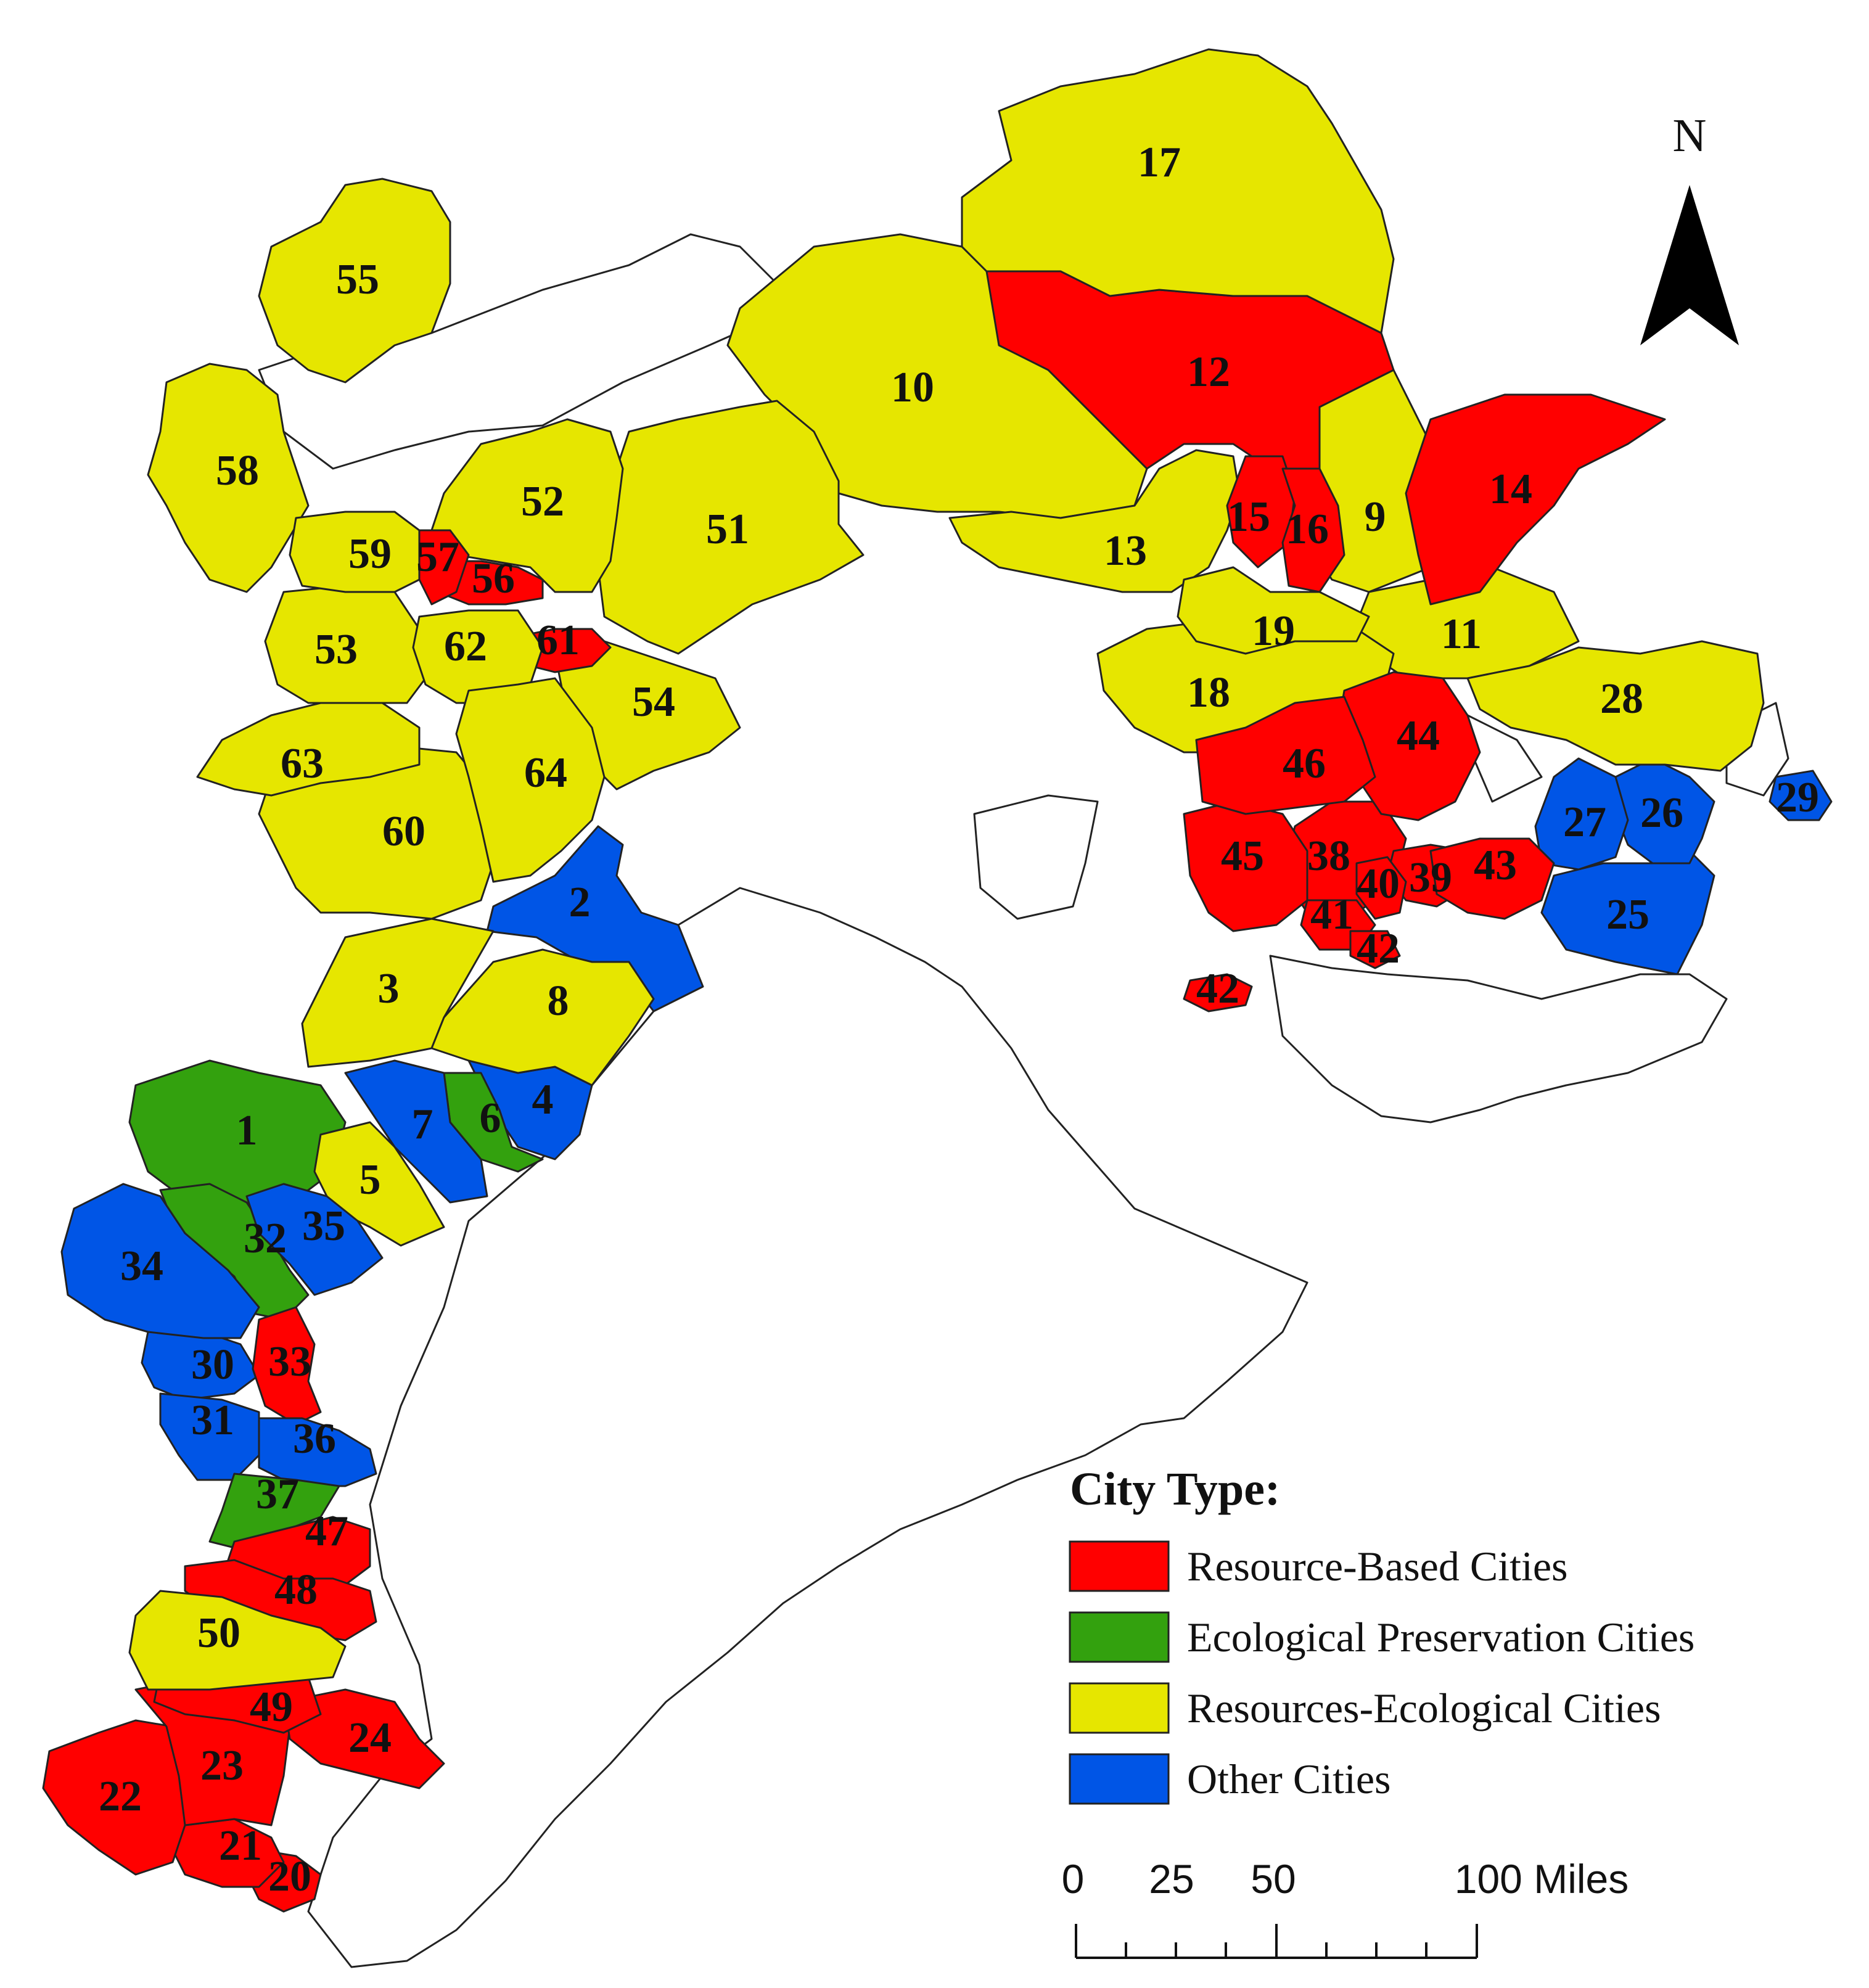  Describe the element at coordinates (1498, 1039) in the screenshot. I see `coastal-outline` at that location.